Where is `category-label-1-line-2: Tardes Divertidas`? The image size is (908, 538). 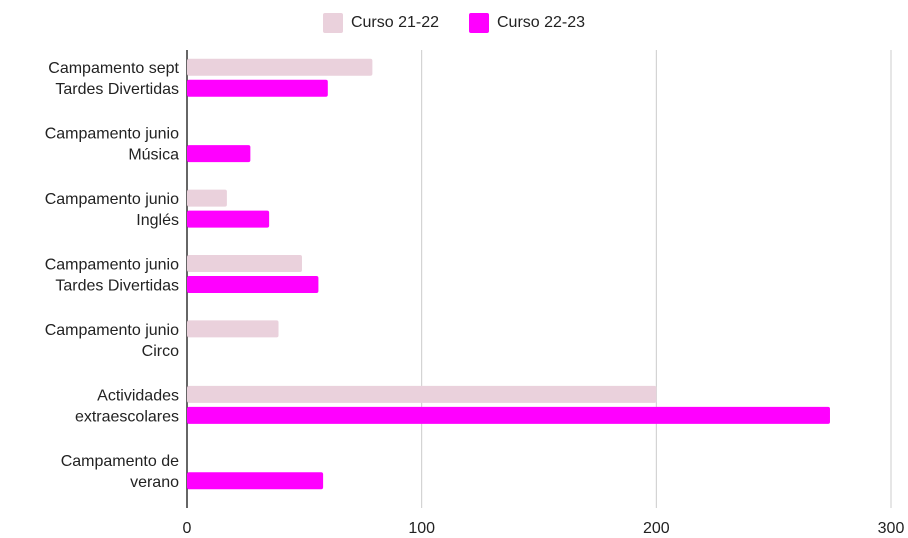
category-label-1-line-2: Tardes Divertidas is located at coordinates (117, 89).